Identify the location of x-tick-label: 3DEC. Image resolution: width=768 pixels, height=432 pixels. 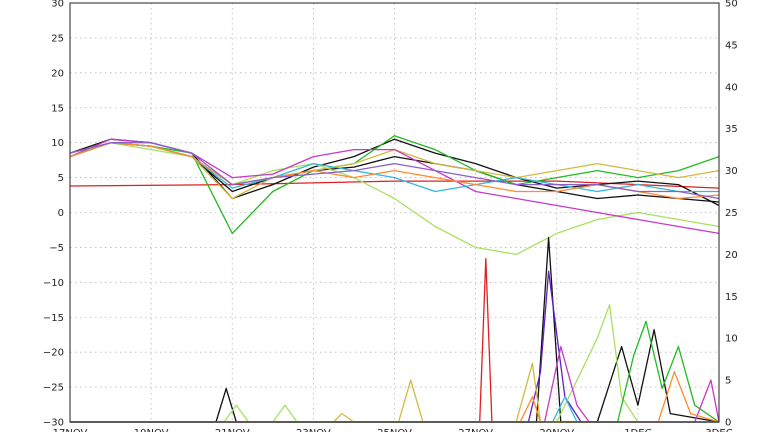
(718, 430).